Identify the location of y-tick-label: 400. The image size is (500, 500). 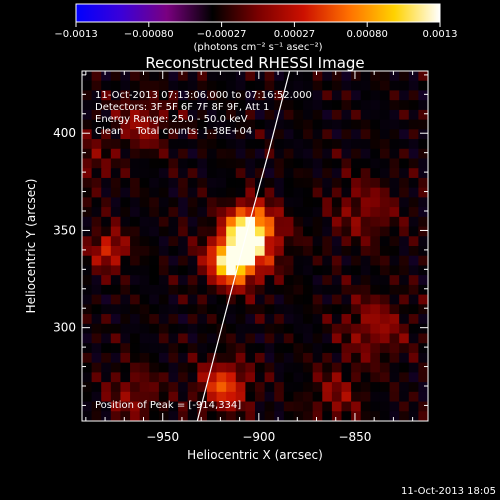
(64, 133).